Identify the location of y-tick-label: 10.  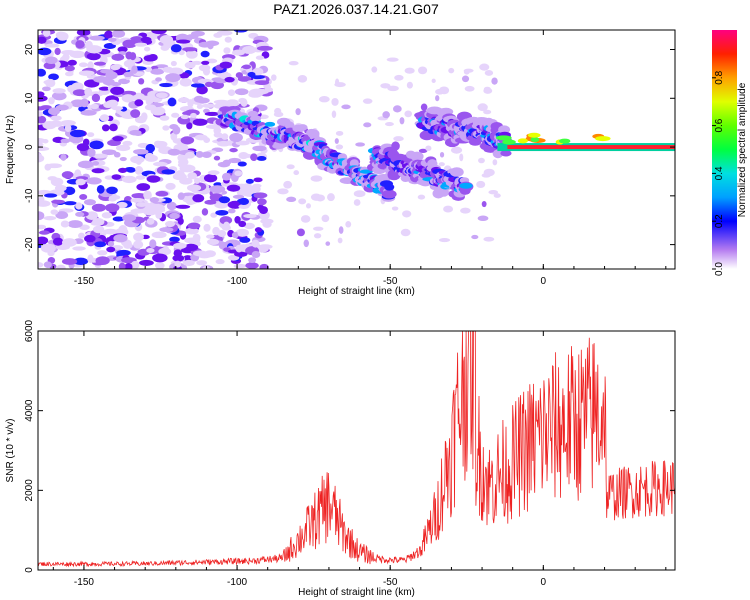
(29, 98).